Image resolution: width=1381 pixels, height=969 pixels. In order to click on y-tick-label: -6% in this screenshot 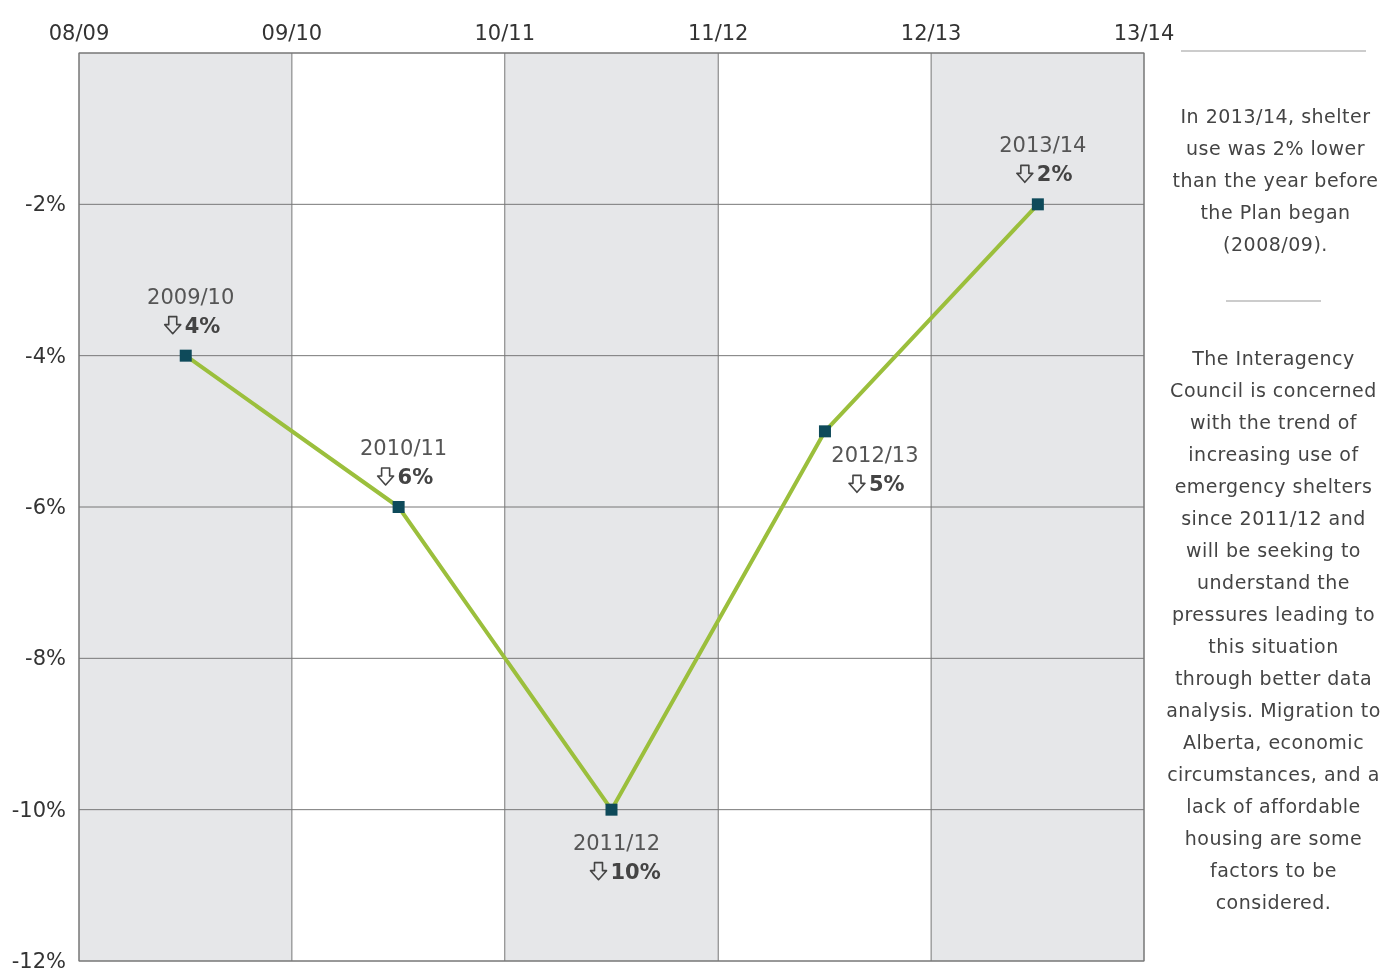, I will do `click(45, 507)`.